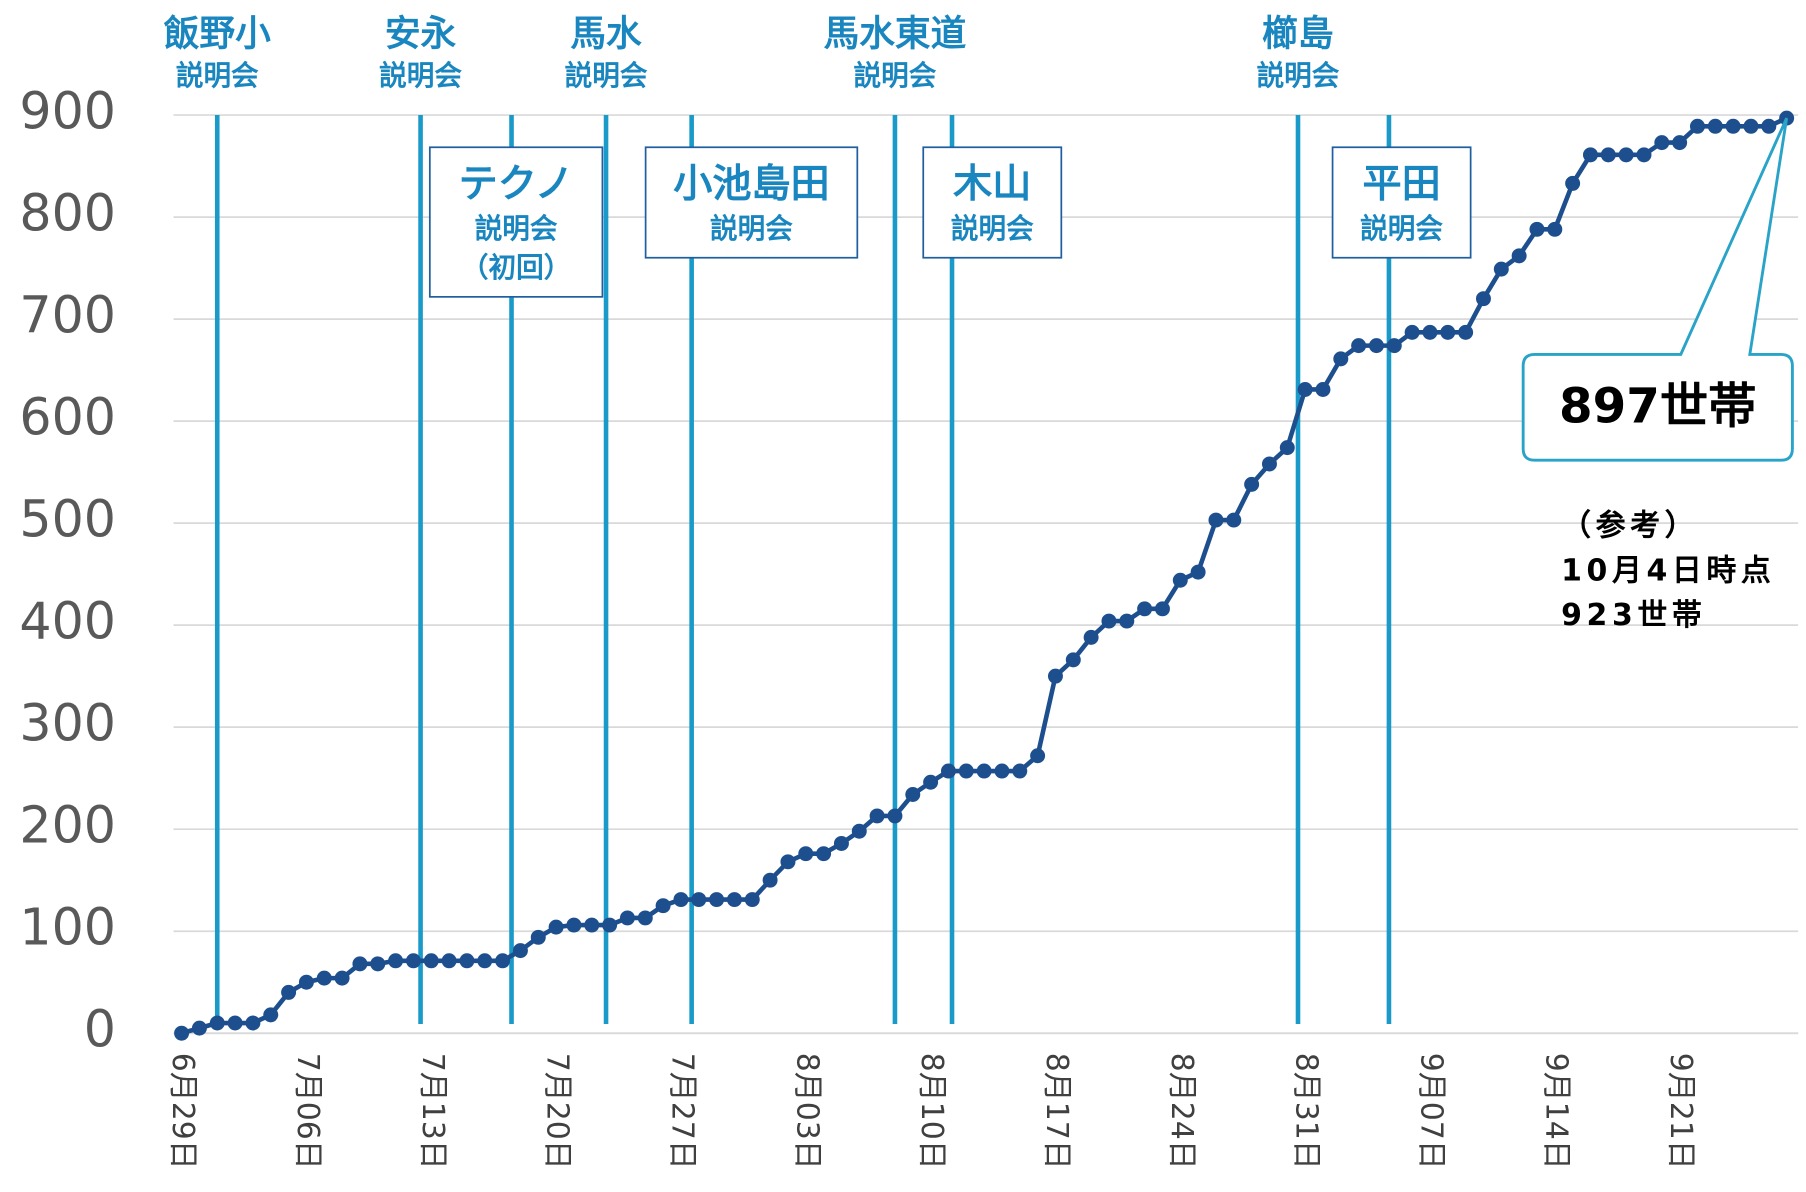  What do you see at coordinates (681, 1111) in the screenshot?
I see `x-tick-label: 7月27日` at bounding box center [681, 1111].